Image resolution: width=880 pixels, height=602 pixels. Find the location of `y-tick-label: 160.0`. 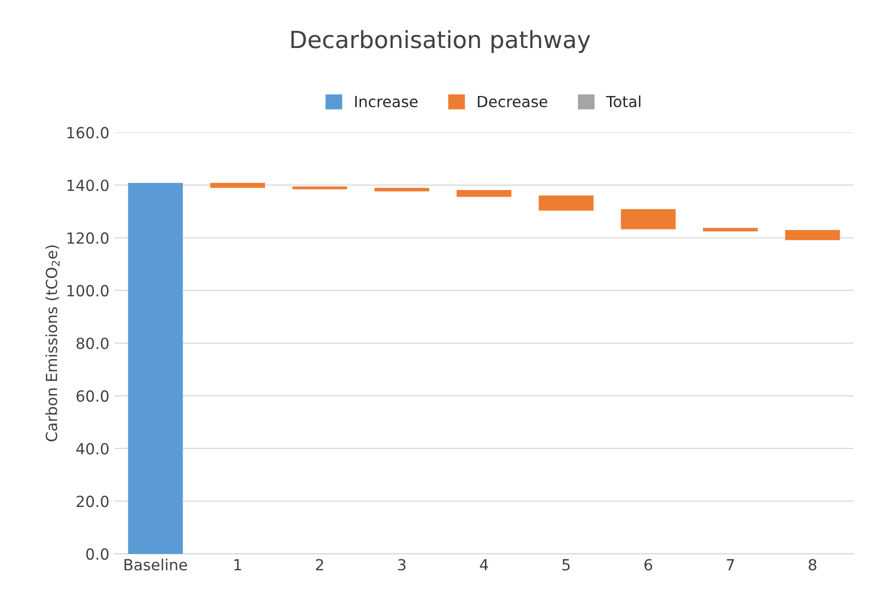

y-tick-label: 160.0 is located at coordinates (88, 132).